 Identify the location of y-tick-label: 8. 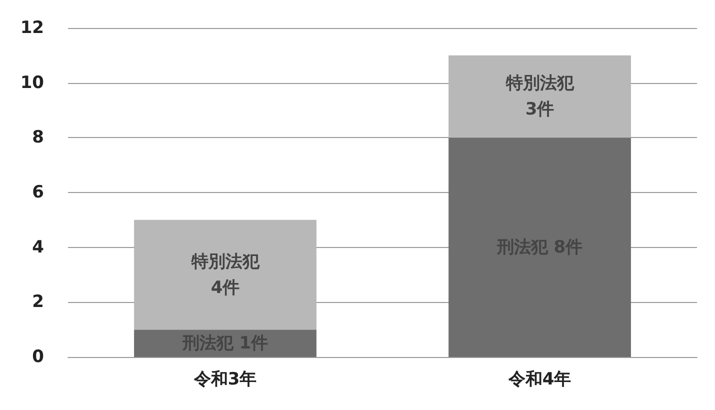
(38, 138).